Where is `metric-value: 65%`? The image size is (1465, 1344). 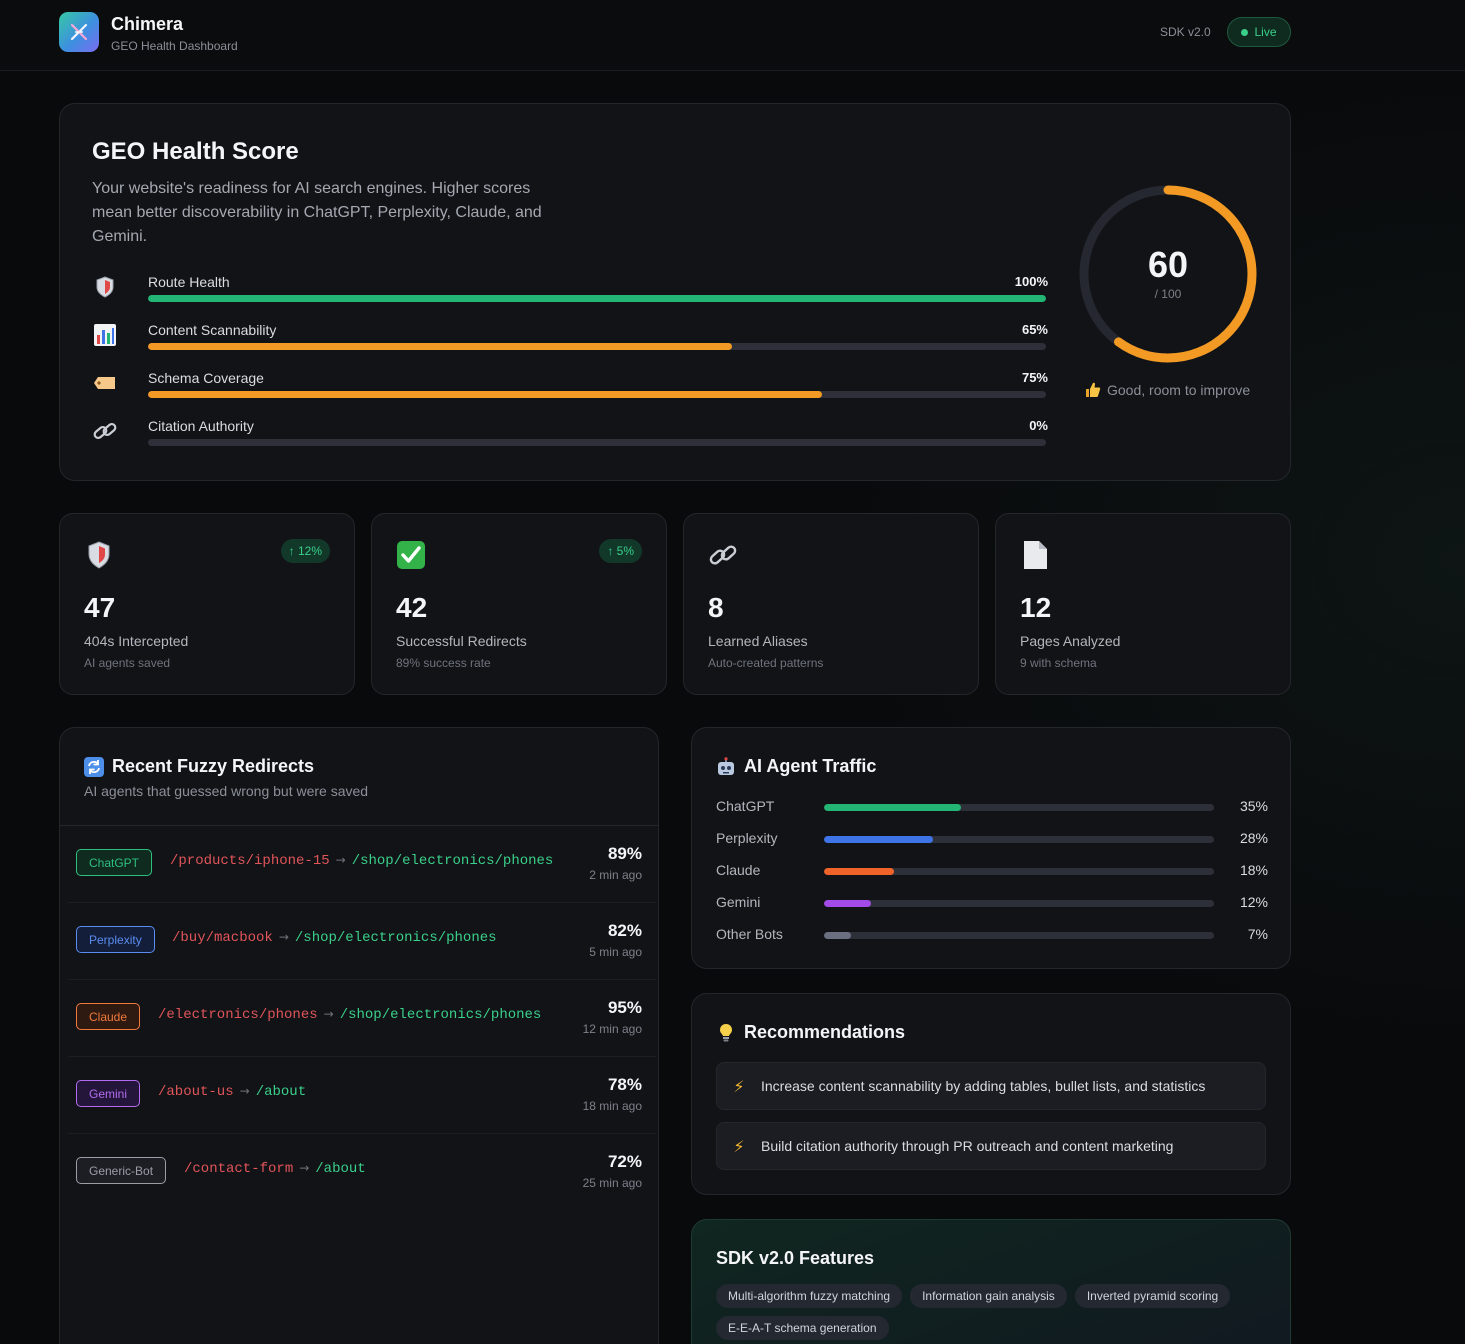
metric-value: 65% is located at coordinates (1034, 329).